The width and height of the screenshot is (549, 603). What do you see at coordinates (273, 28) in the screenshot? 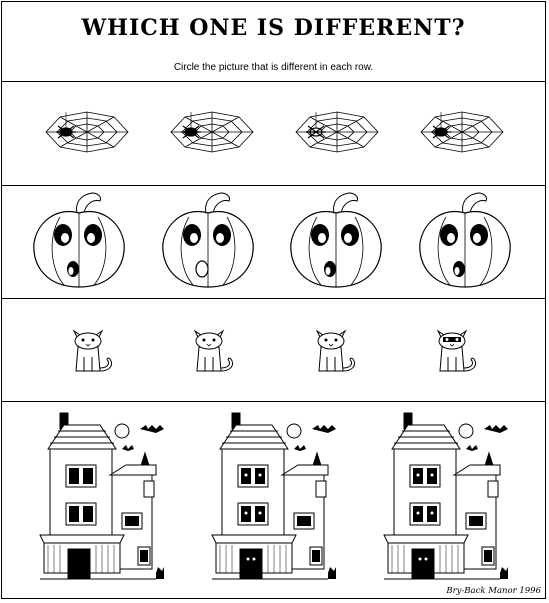
I see `worksheet-title: WHICH ONE IS DIFFERENT?` at bounding box center [273, 28].